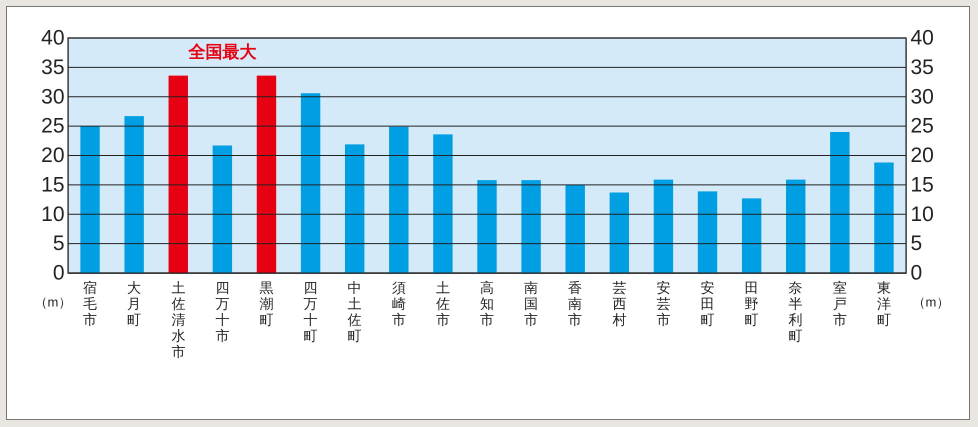 The height and width of the screenshot is (427, 978). Describe the element at coordinates (922, 214) in the screenshot. I see `y2-tick-label: 10` at that location.